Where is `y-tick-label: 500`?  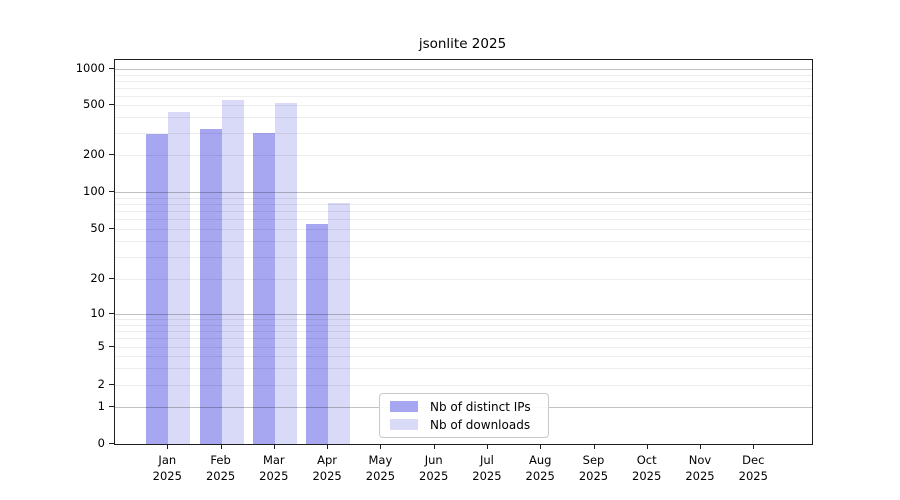
y-tick-label: 500 is located at coordinates (94, 104).